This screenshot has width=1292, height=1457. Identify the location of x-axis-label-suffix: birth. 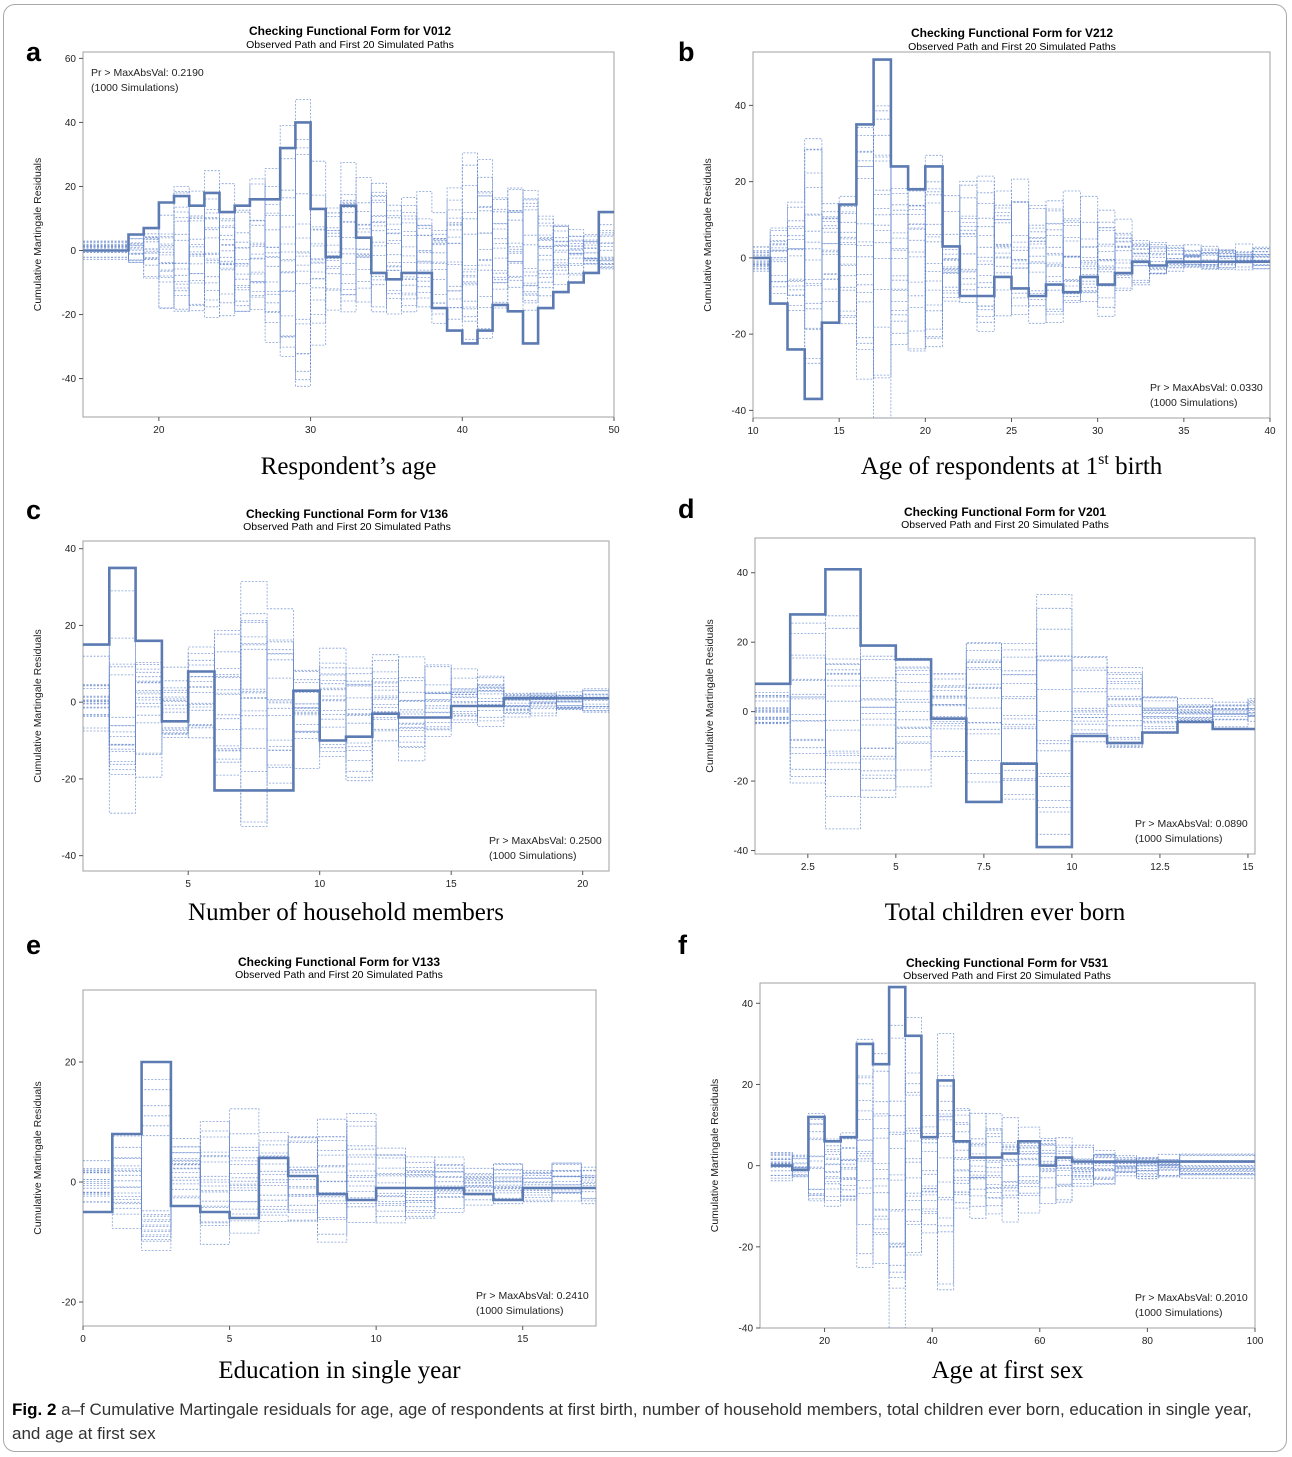
(1136, 466).